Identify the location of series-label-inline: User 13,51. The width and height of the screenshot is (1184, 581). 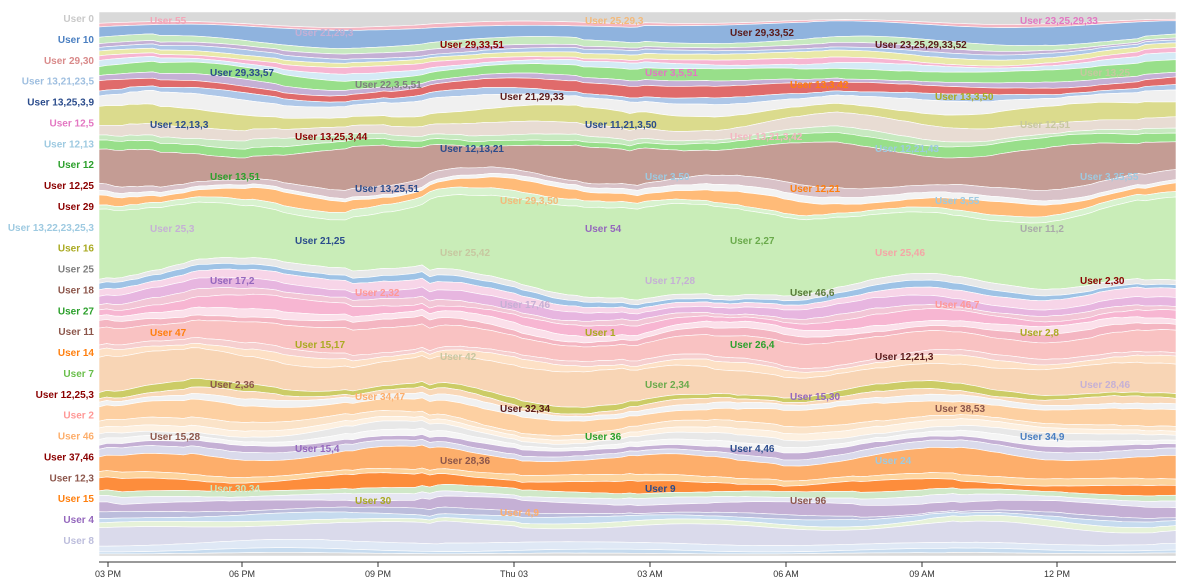
(235, 177).